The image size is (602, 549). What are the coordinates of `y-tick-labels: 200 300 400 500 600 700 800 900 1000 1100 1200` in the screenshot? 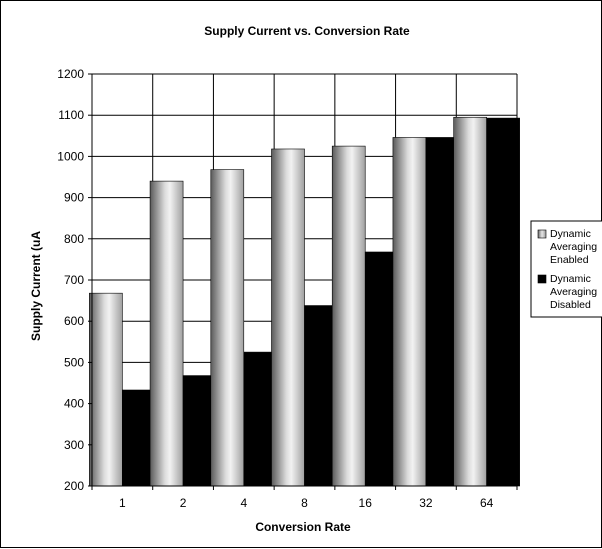 It's located at (70, 280).